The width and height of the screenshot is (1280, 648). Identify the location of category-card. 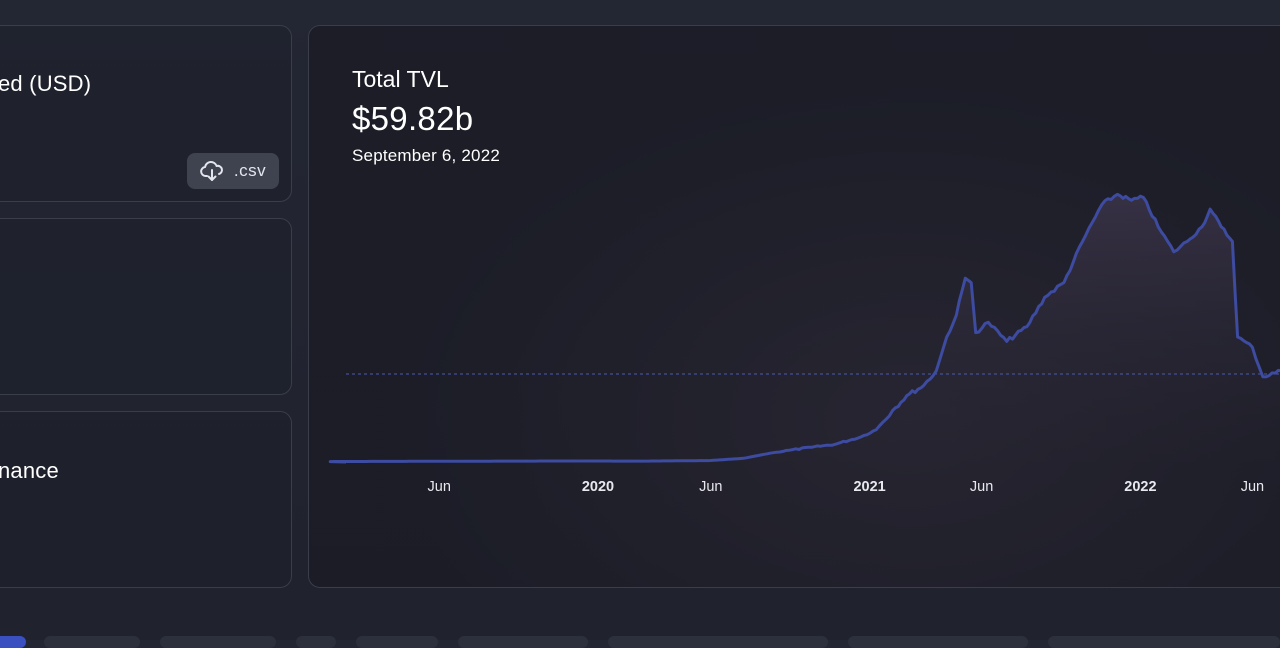
(146, 499).